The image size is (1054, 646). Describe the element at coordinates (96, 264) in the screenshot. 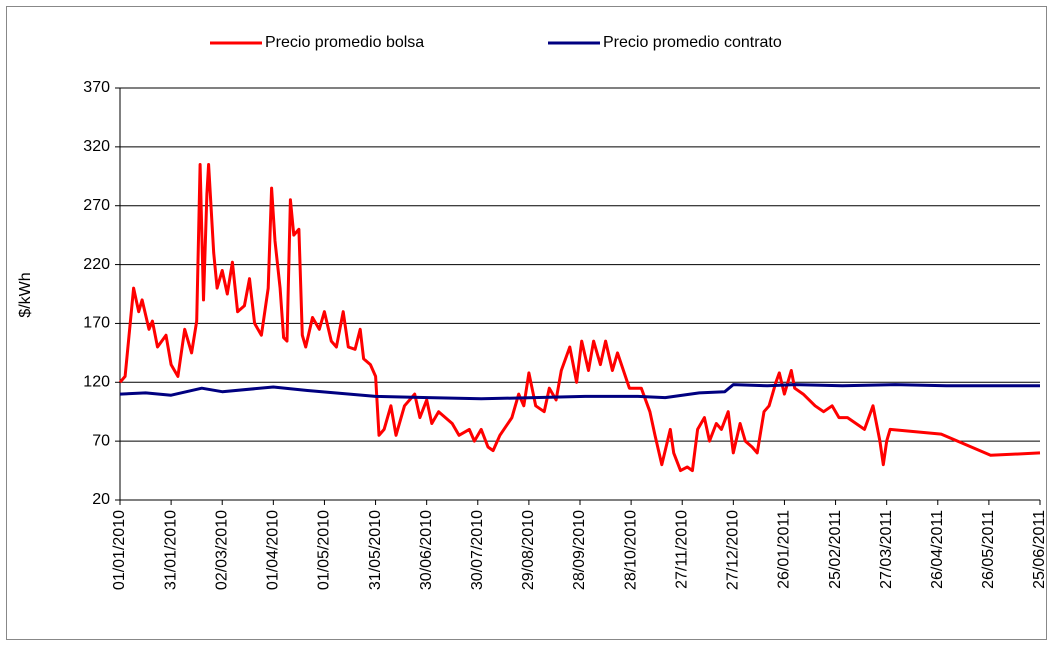

I see `y-tick-label: 220` at that location.